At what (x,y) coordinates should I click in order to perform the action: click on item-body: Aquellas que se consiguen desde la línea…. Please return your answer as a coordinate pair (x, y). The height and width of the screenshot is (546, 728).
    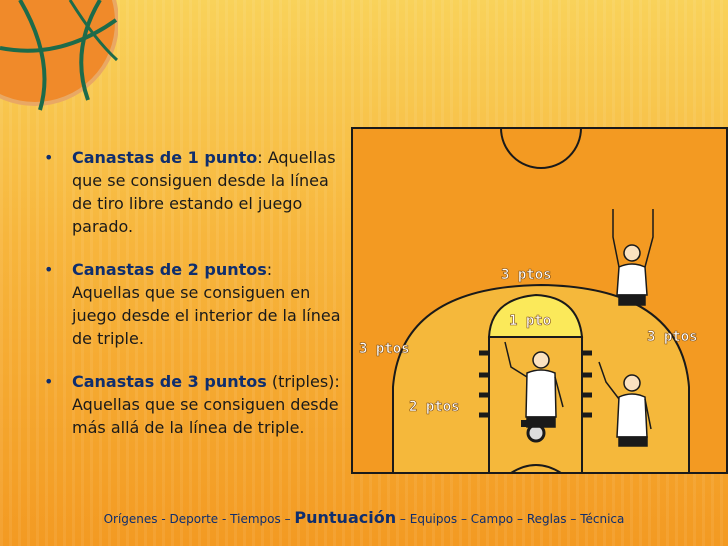
    Looking at the image, I should click on (204, 192).